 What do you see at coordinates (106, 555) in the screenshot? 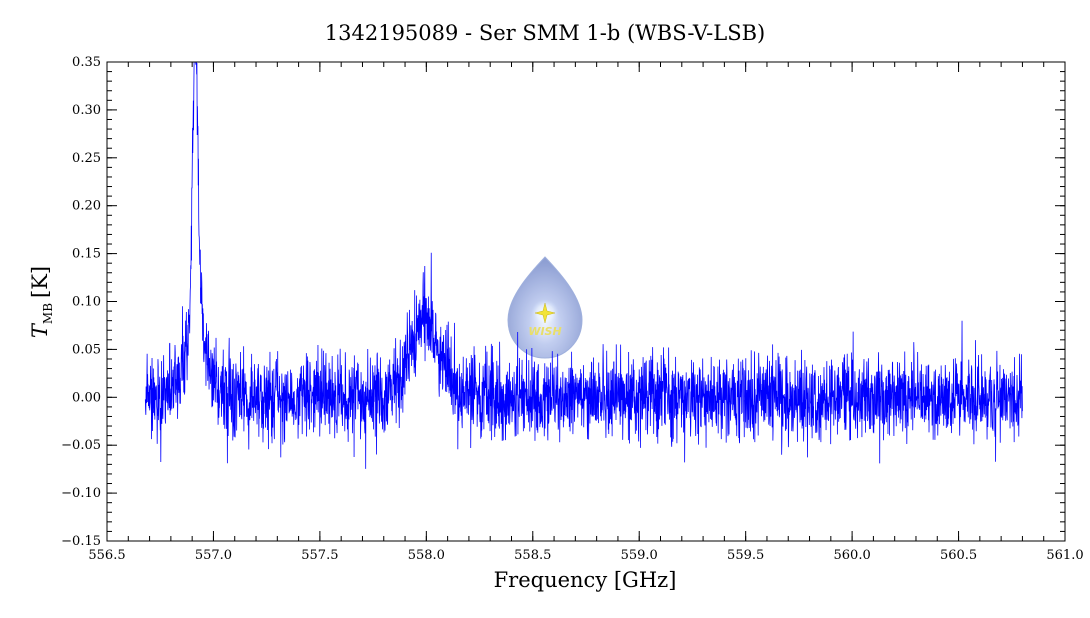
I see `x-tick-label: 556.5` at bounding box center [106, 555].